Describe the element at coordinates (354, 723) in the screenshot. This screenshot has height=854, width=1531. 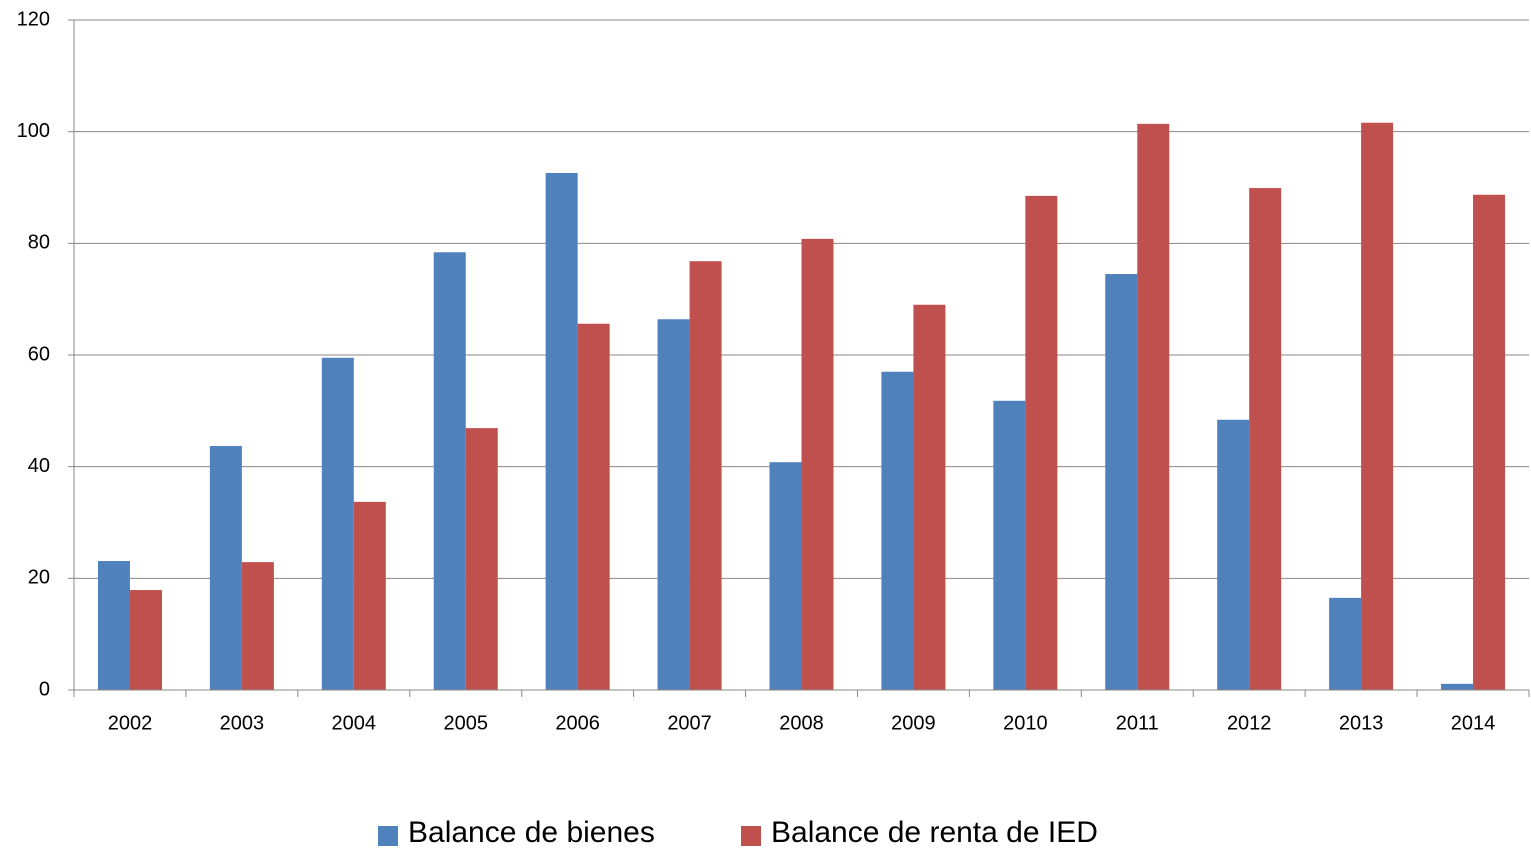
I see `x-tick-label: 2004` at that location.